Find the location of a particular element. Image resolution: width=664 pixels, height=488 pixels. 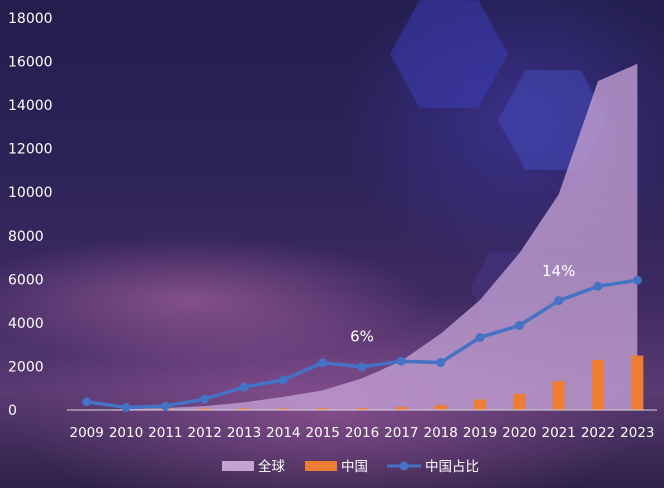

x-tick-label: 2018 is located at coordinates (440, 433).